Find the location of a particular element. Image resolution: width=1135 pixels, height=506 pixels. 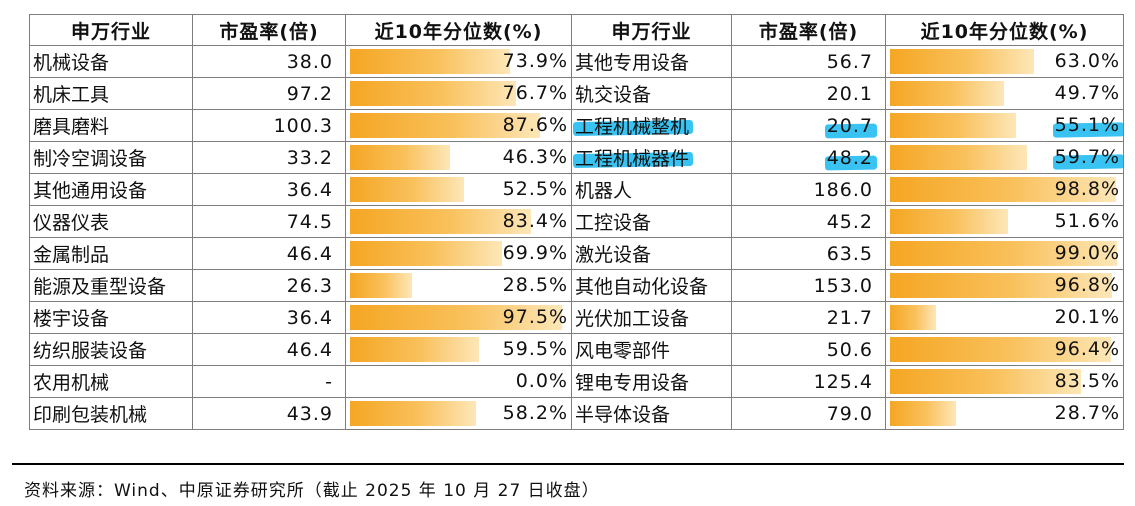

industry-name-text: 仪器仪表 is located at coordinates (71, 223).